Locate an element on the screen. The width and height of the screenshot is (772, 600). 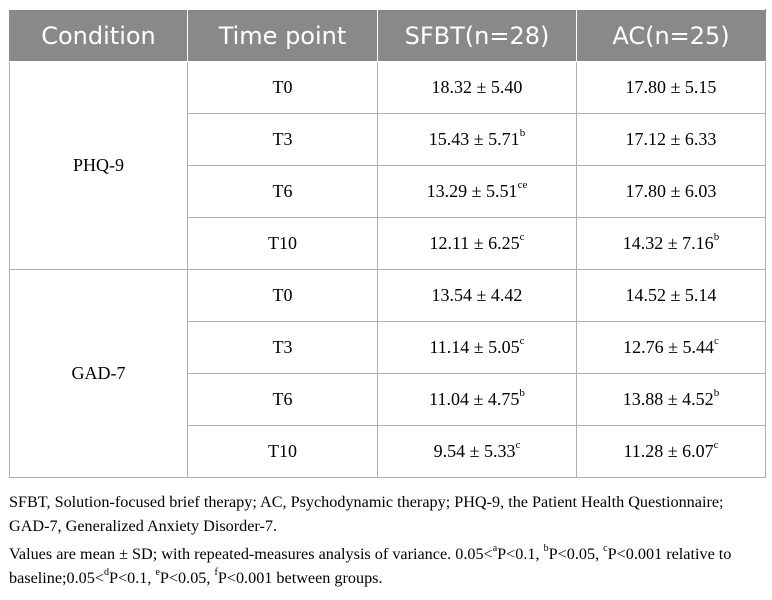
footnote-marker: c is located at coordinates (605, 548).